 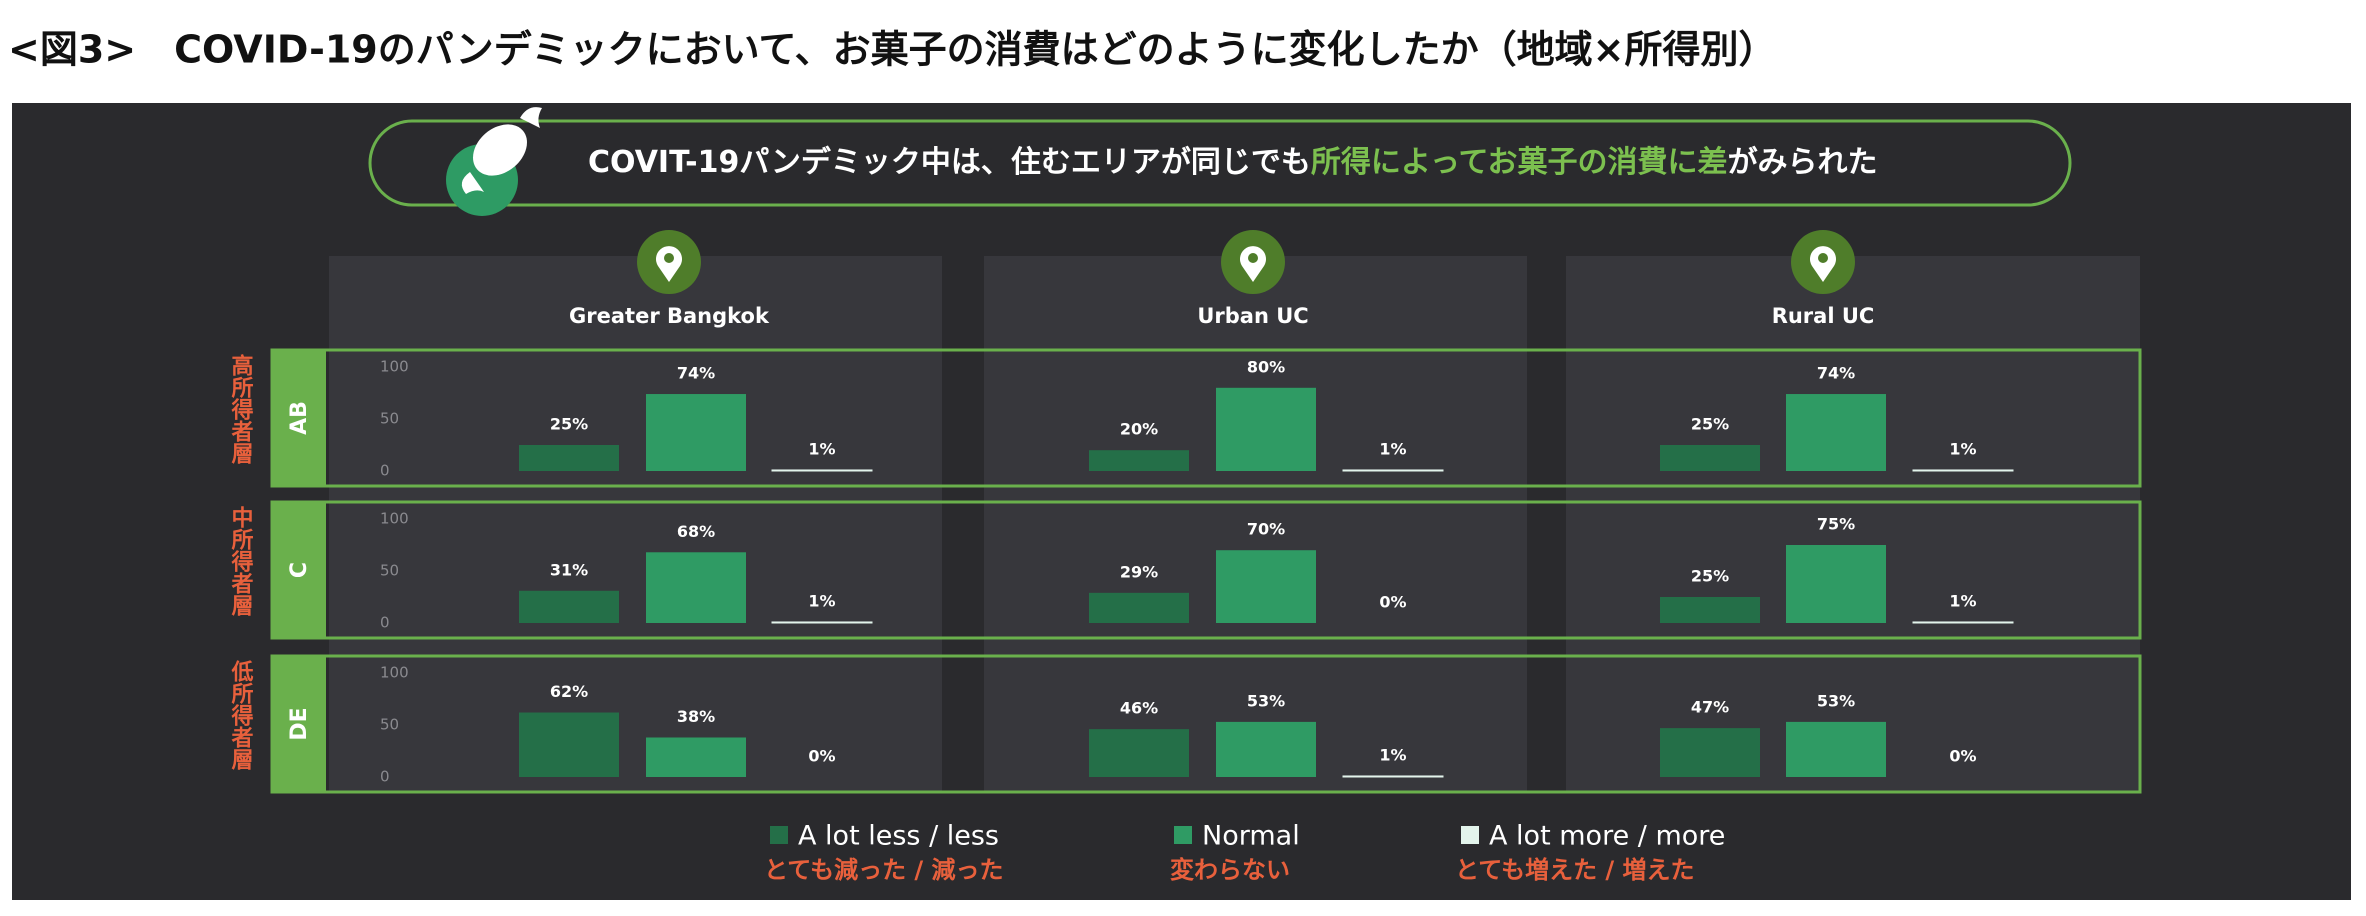 What do you see at coordinates (1803, 162) in the screenshot?
I see `banner-tail: がみられた` at bounding box center [1803, 162].